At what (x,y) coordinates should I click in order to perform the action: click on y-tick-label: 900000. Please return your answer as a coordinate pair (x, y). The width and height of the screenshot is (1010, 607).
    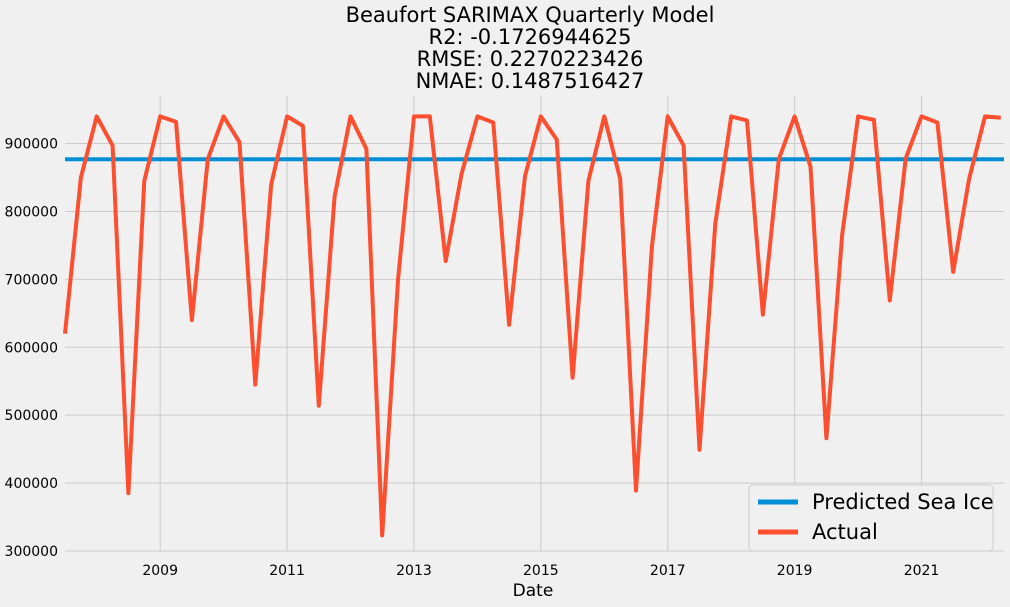
    Looking at the image, I should click on (31, 145).